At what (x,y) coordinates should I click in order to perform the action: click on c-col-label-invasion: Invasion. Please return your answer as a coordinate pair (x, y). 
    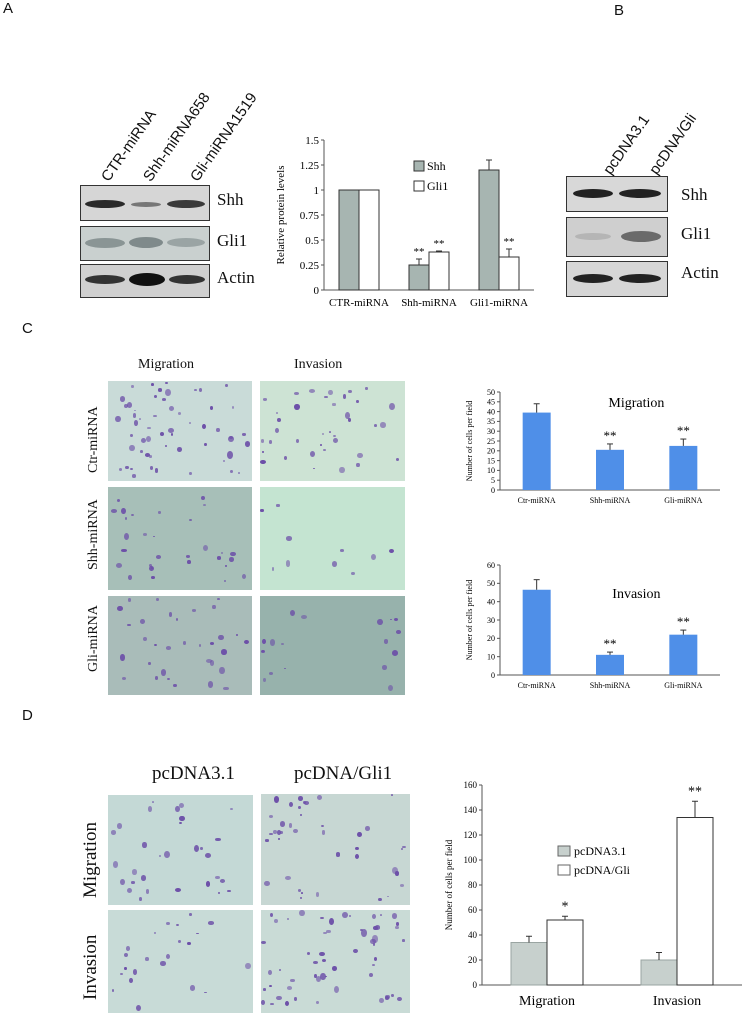
    Looking at the image, I should click on (318, 364).